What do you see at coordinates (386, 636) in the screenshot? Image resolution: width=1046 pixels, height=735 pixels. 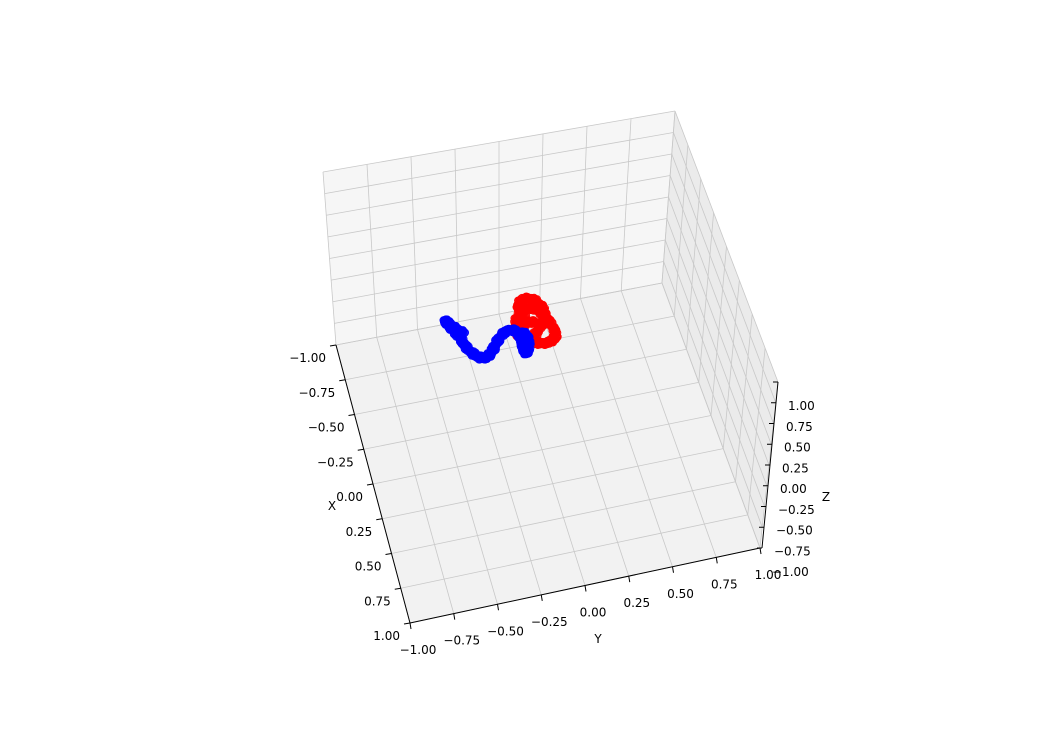 I see `x-tick-label: 1.00` at bounding box center [386, 636].